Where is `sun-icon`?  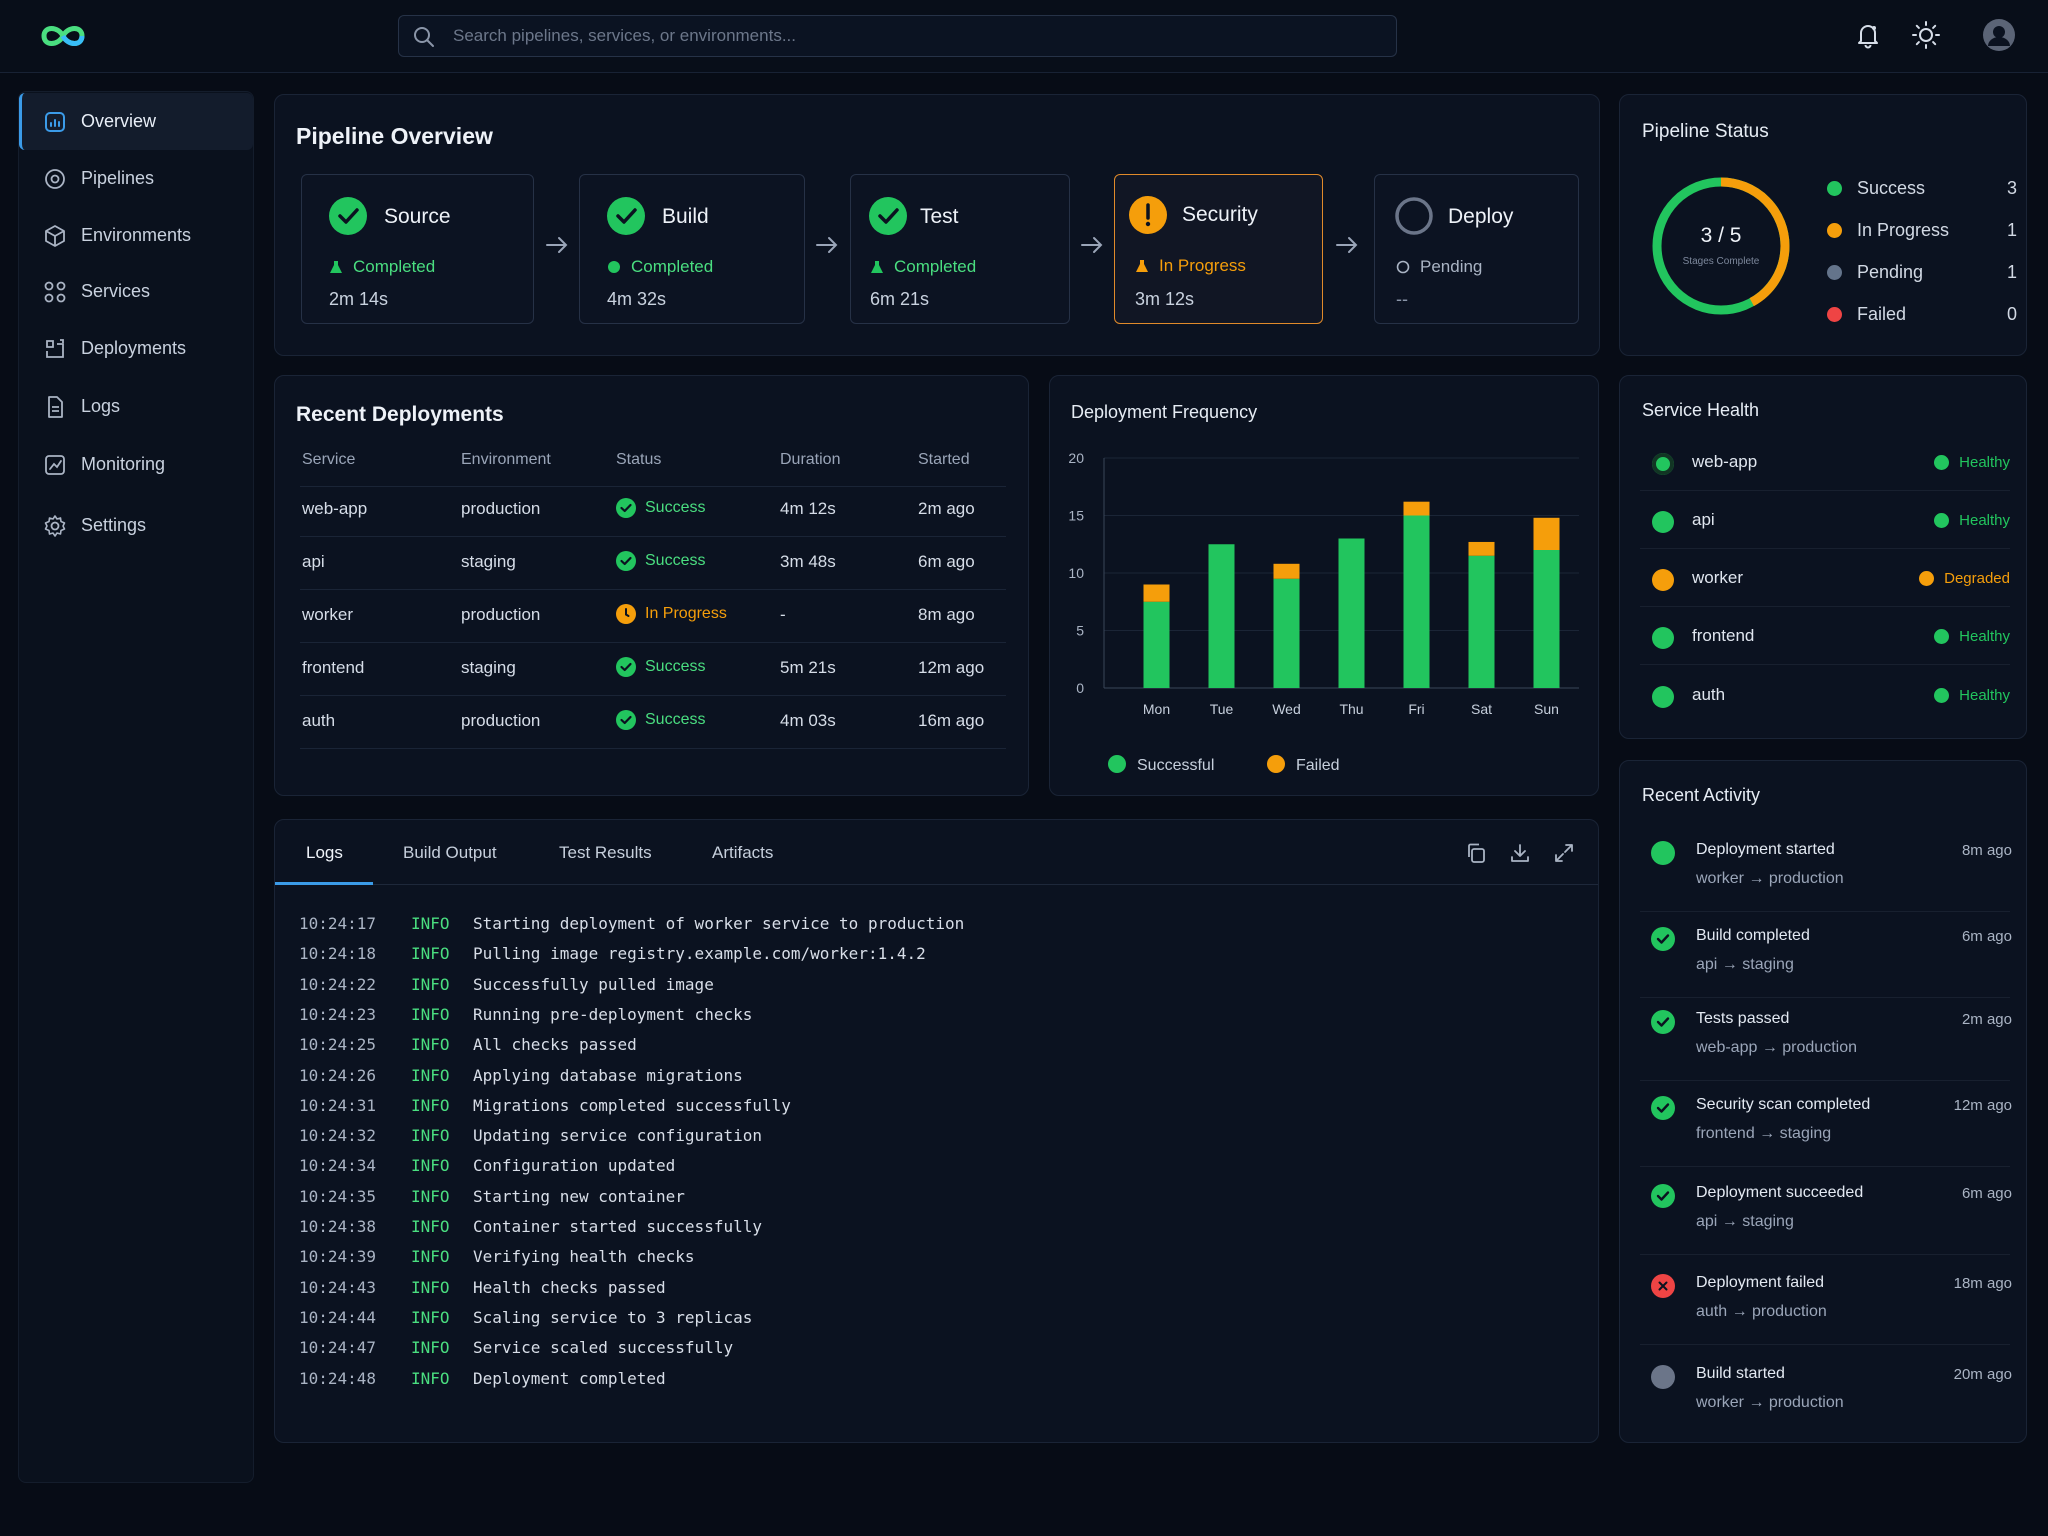
sun-icon is located at coordinates (1926, 35).